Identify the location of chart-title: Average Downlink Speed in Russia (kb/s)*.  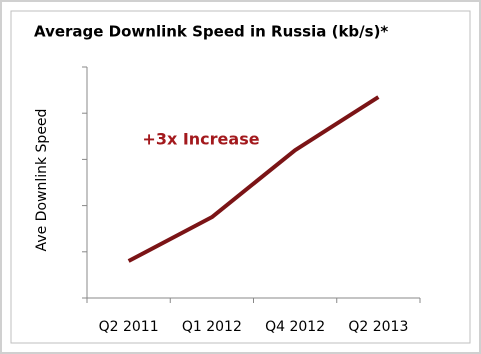
(211, 32).